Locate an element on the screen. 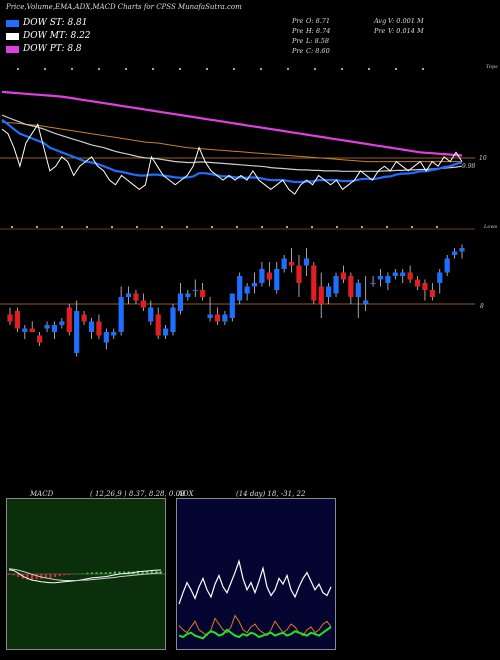 The width and height of the screenshot is (500, 660). macd-params: ( 12,26,9 ) 8.37, 8.28, 0.09 is located at coordinates (137, 494).